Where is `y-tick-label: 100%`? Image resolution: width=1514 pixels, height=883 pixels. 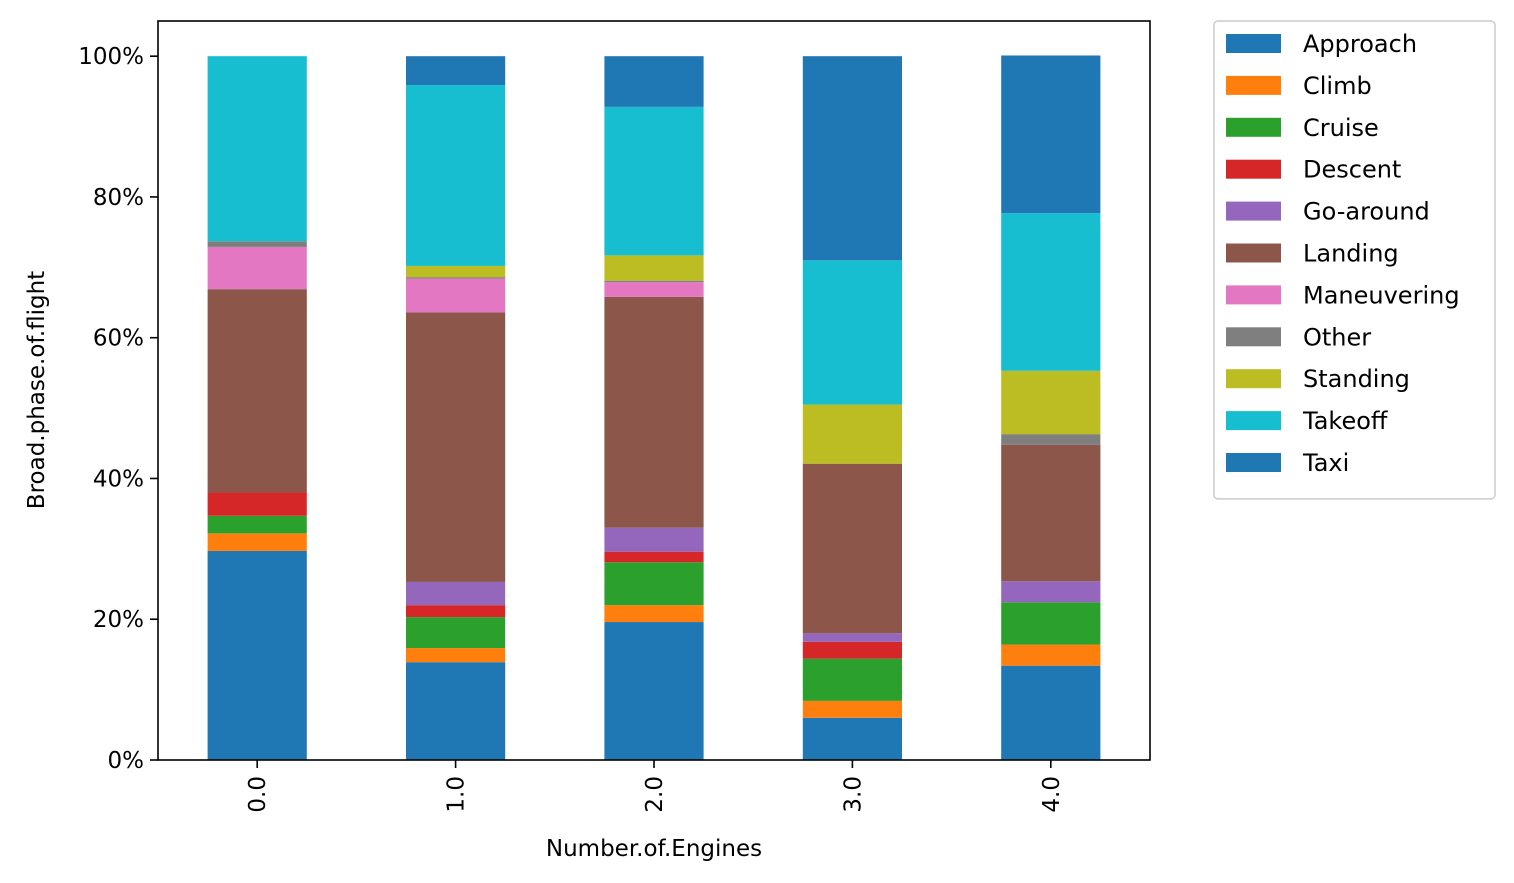
y-tick-label: 100% is located at coordinates (111, 57).